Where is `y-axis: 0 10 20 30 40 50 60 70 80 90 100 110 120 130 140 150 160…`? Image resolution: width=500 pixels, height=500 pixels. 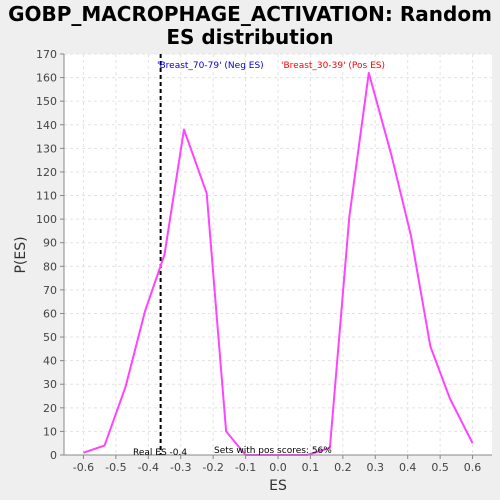
y-axis: 0 10 20 30 40 50 60 70 80 90 100 110 120 130 140 150 160… is located at coordinates (50, 255).